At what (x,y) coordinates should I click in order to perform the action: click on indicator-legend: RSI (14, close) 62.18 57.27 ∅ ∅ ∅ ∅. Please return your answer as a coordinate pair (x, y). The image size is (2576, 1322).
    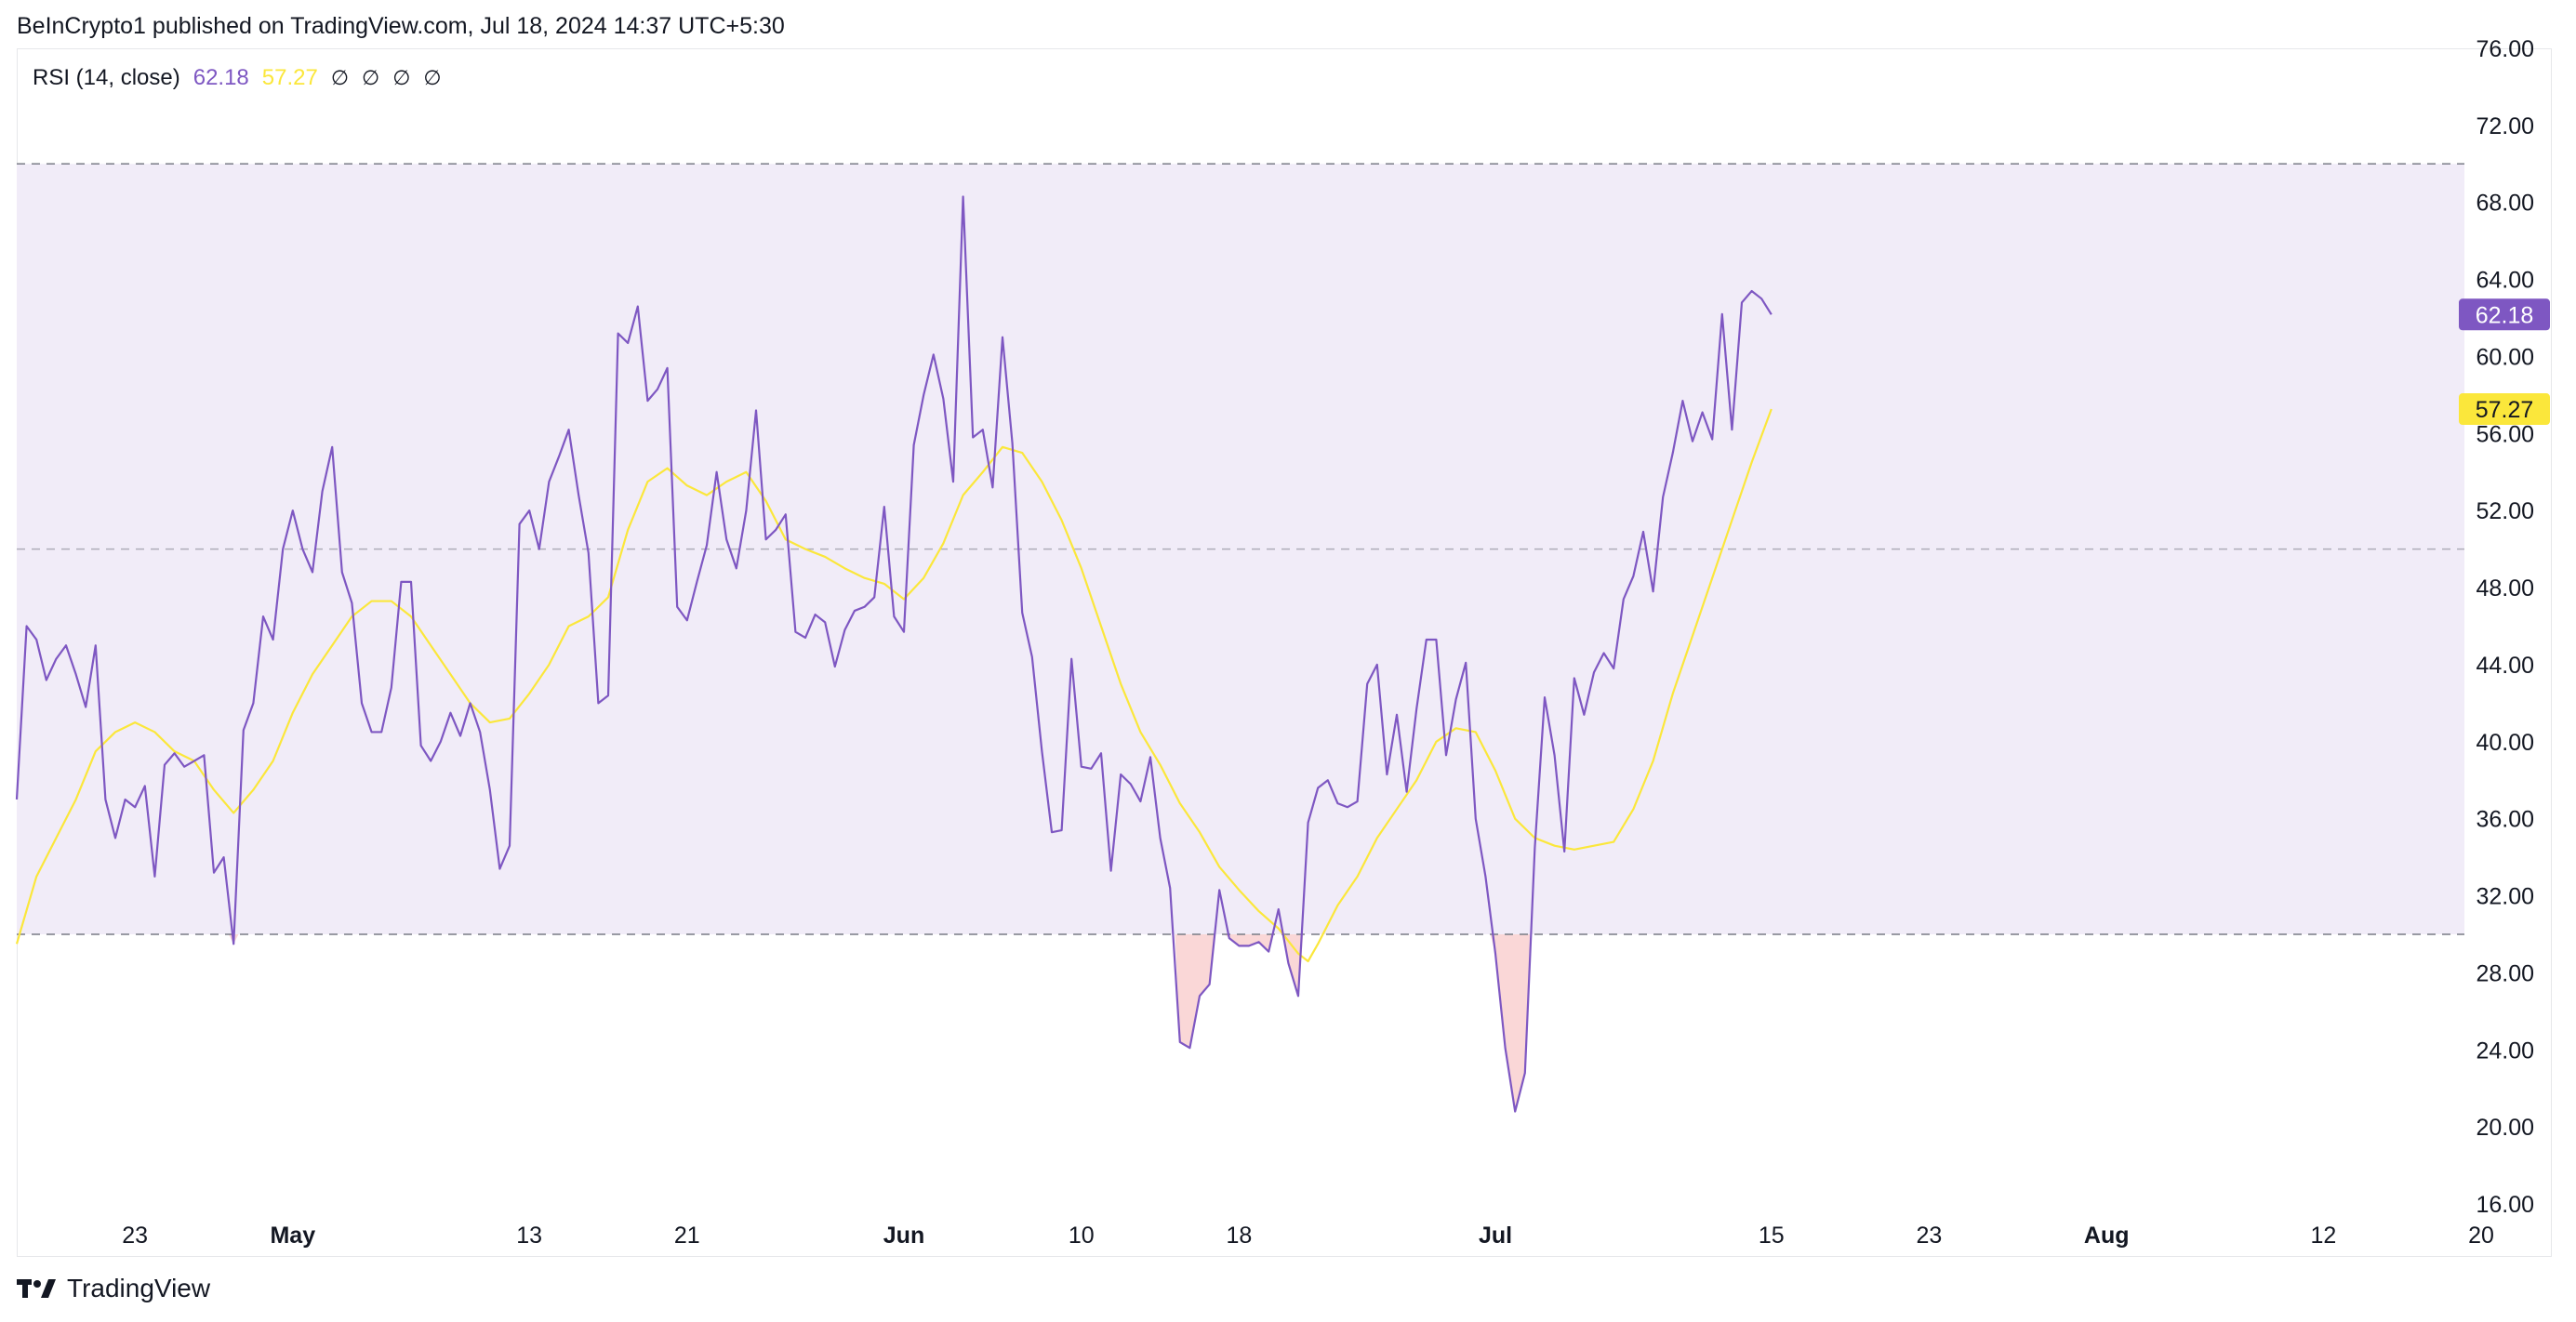
    Looking at the image, I should click on (237, 78).